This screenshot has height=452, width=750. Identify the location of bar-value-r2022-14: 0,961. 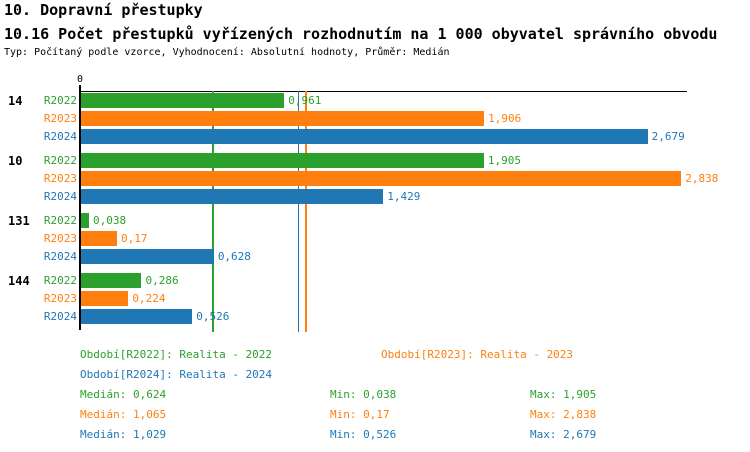
(305, 100).